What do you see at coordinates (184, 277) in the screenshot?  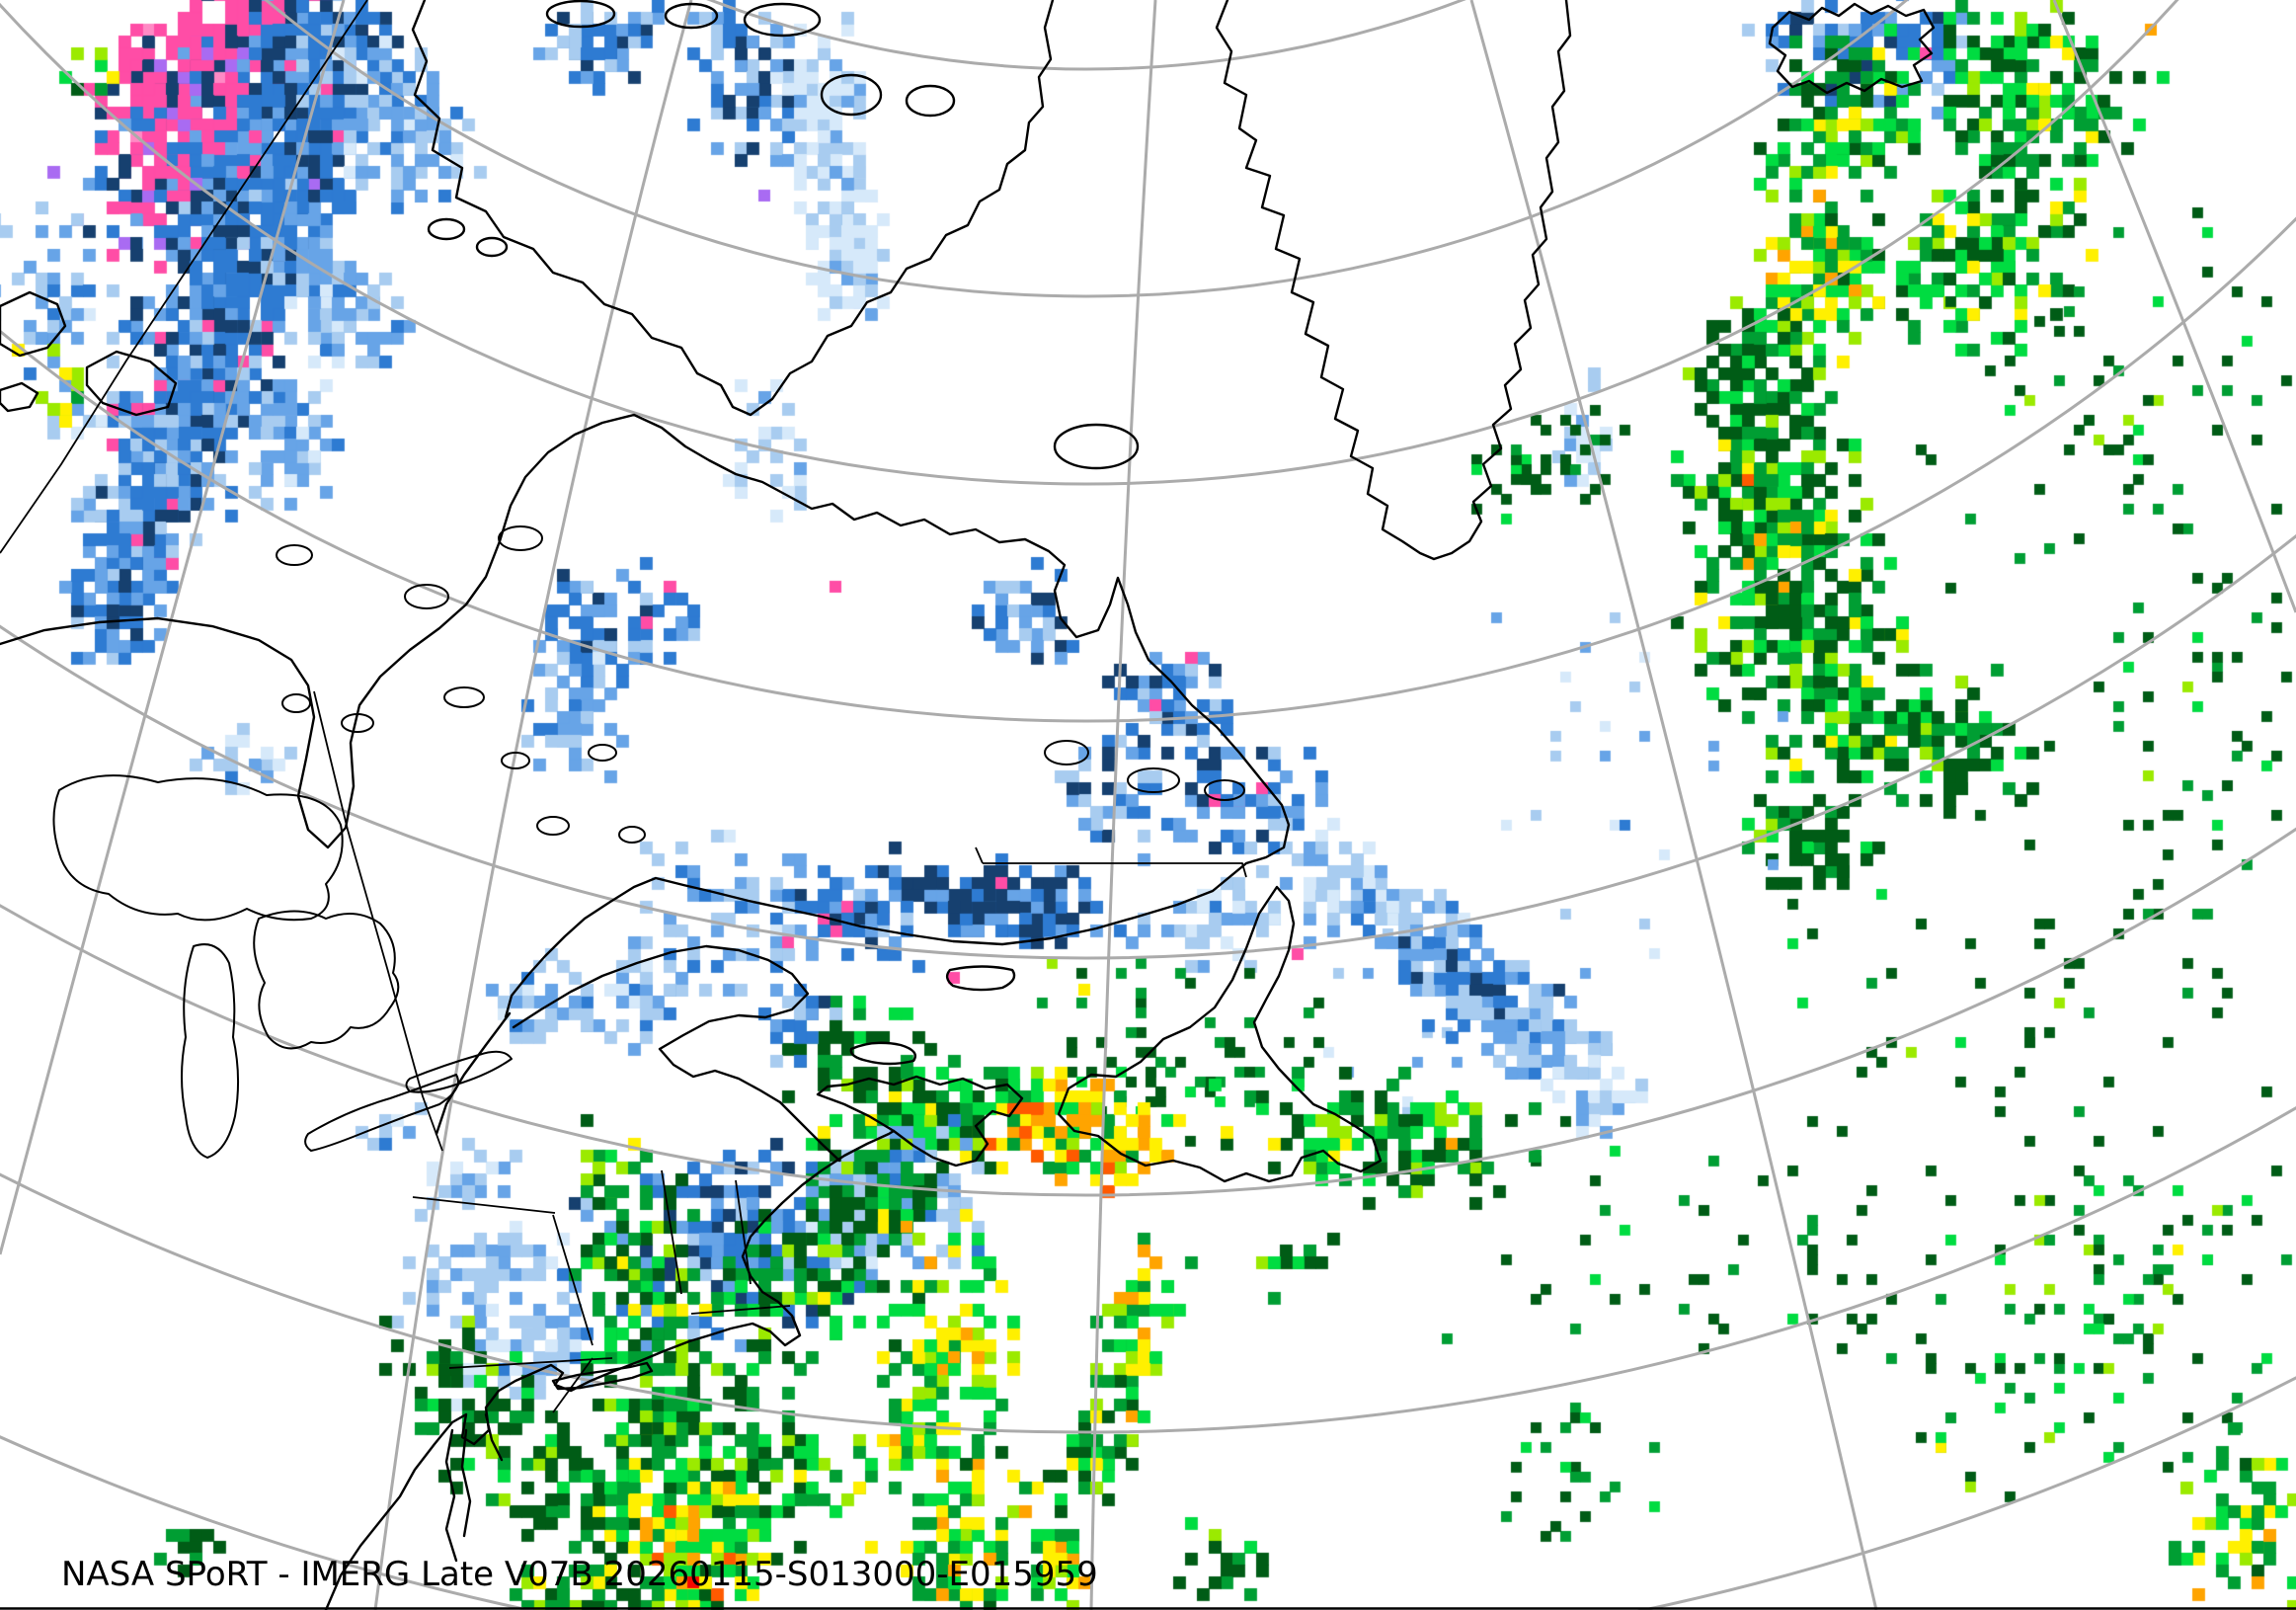 I see `hudson-bay-border` at bounding box center [184, 277].